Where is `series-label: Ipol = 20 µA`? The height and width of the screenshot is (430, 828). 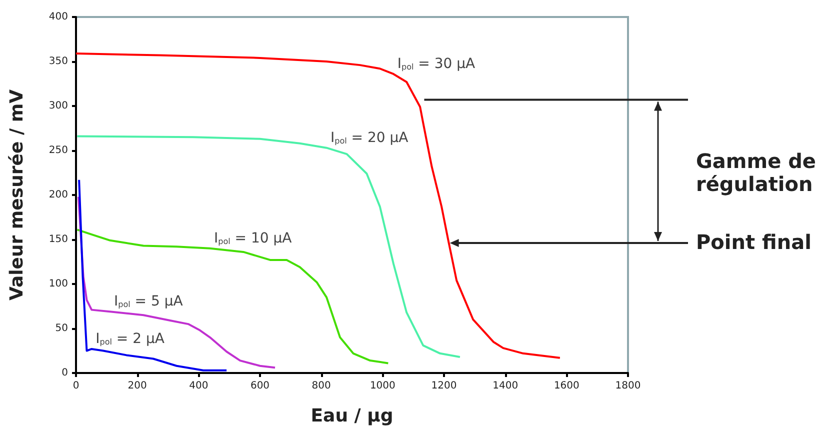
series-label: Ipol = 20 µA is located at coordinates (369, 138).